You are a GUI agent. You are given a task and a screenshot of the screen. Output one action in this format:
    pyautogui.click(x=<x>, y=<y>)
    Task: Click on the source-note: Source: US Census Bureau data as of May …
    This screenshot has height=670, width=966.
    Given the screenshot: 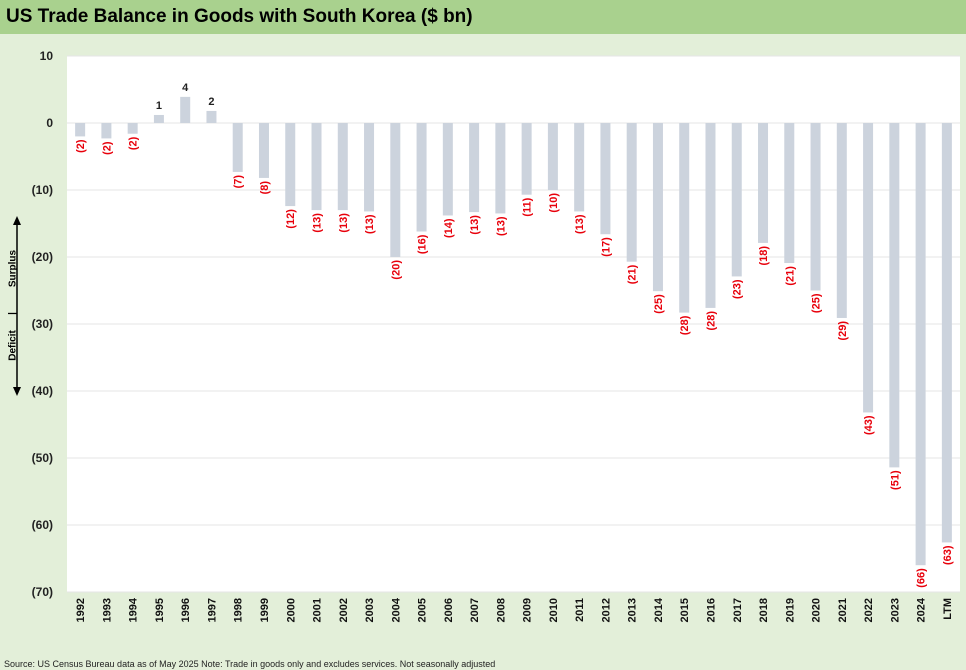 What is the action you would take?
    pyautogui.click(x=250, y=664)
    